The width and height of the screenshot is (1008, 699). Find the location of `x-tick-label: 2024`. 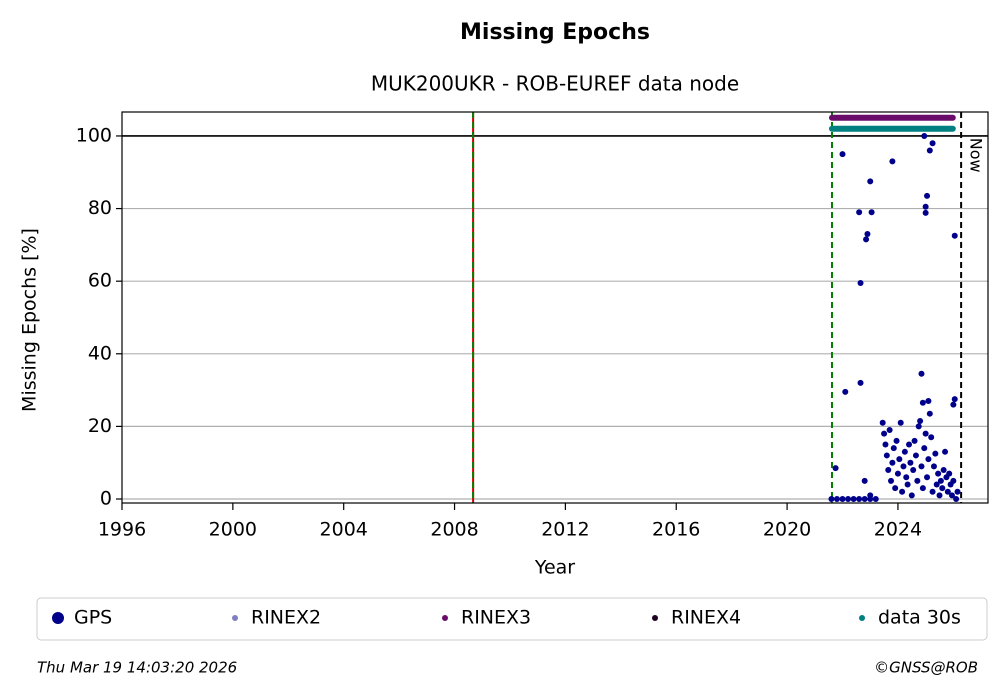

x-tick-label: 2024 is located at coordinates (898, 530).